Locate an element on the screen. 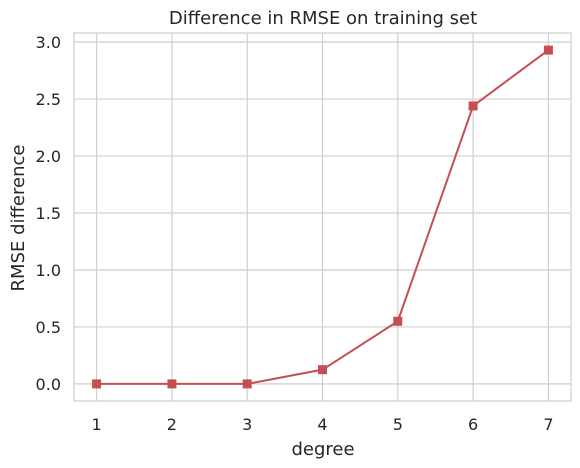 The height and width of the screenshot is (468, 580). y-tick-labels: 0.0 0.5 1.0 1.5 2.0 2.5 3.0 is located at coordinates (48, 213).